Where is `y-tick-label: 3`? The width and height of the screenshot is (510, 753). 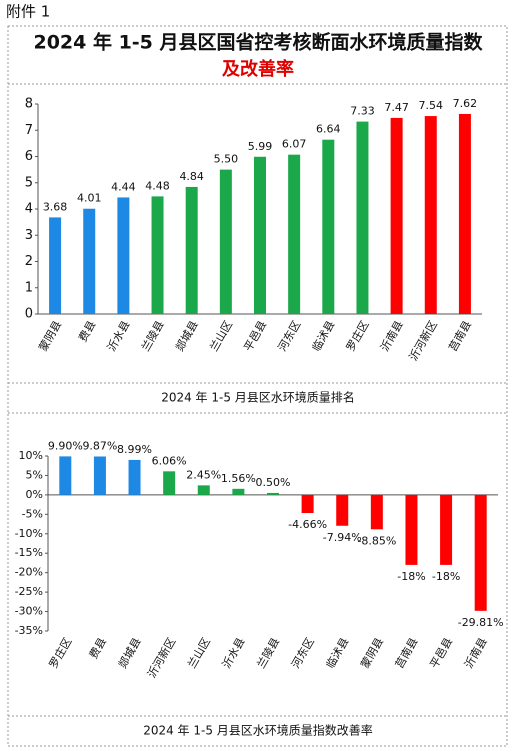
y-tick-label: 3 is located at coordinates (29, 235).